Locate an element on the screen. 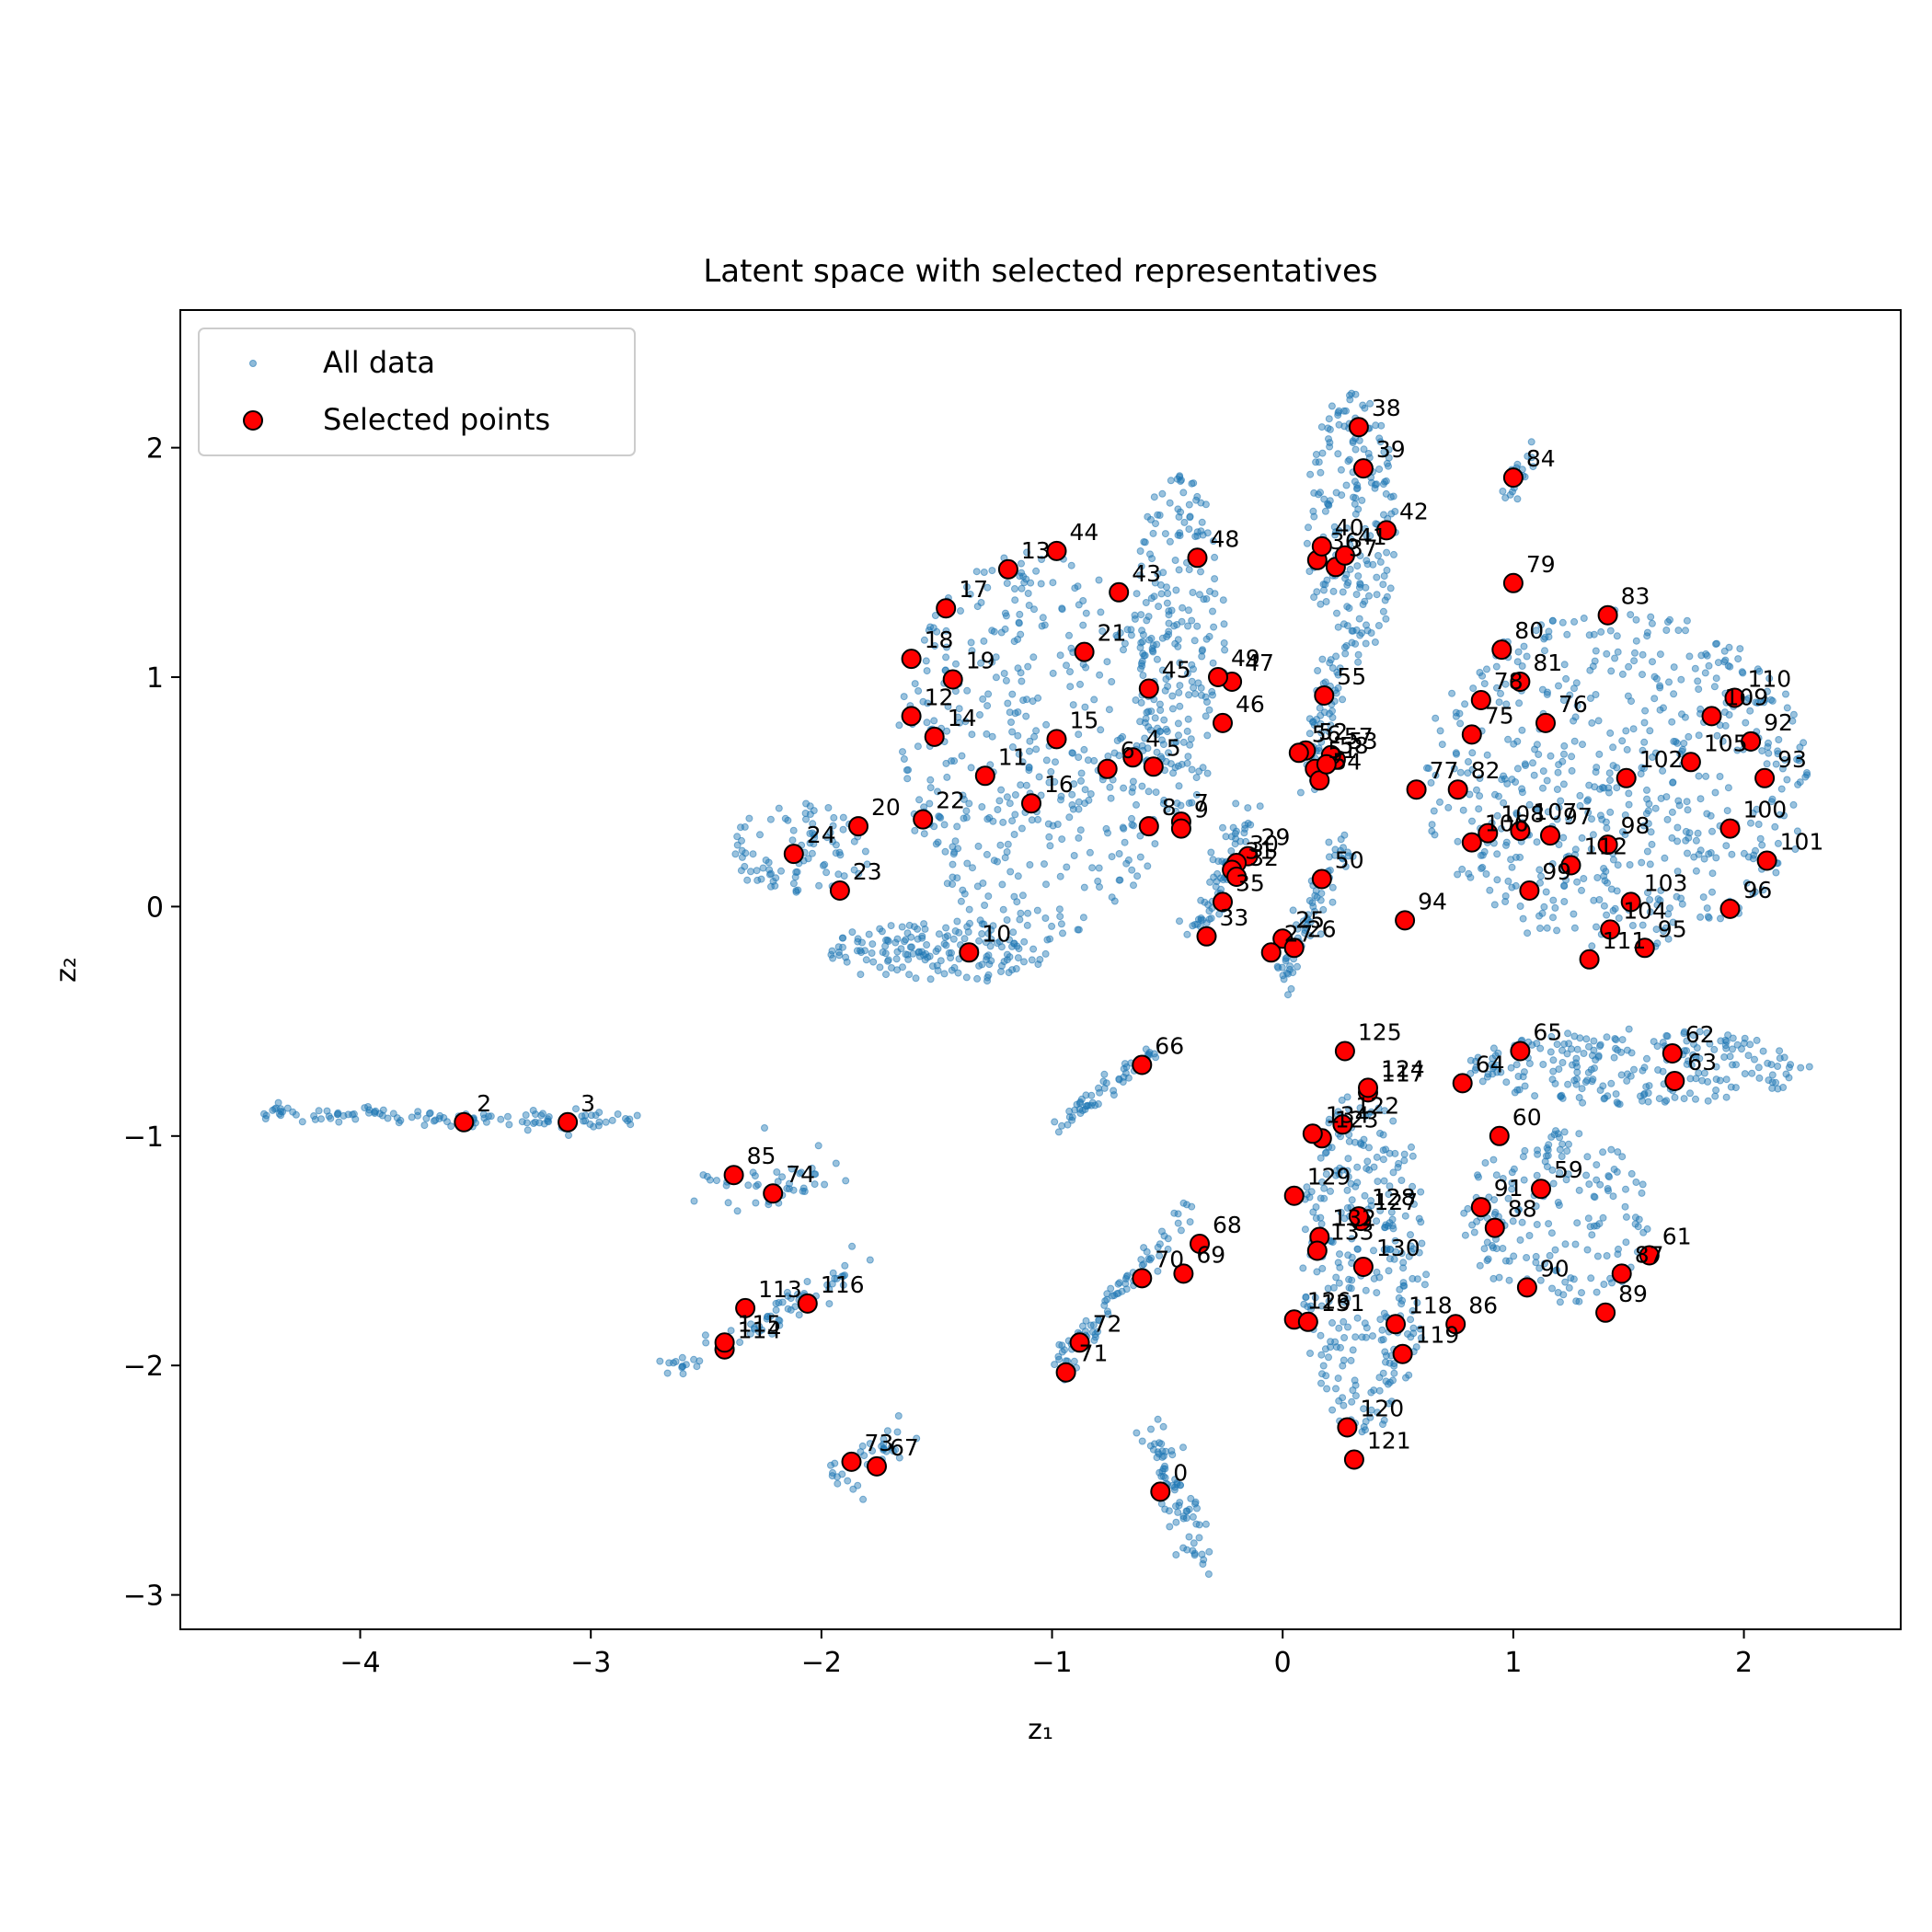 This screenshot has width=1932, height=1932. selected-point-label: 92 is located at coordinates (1778, 722).